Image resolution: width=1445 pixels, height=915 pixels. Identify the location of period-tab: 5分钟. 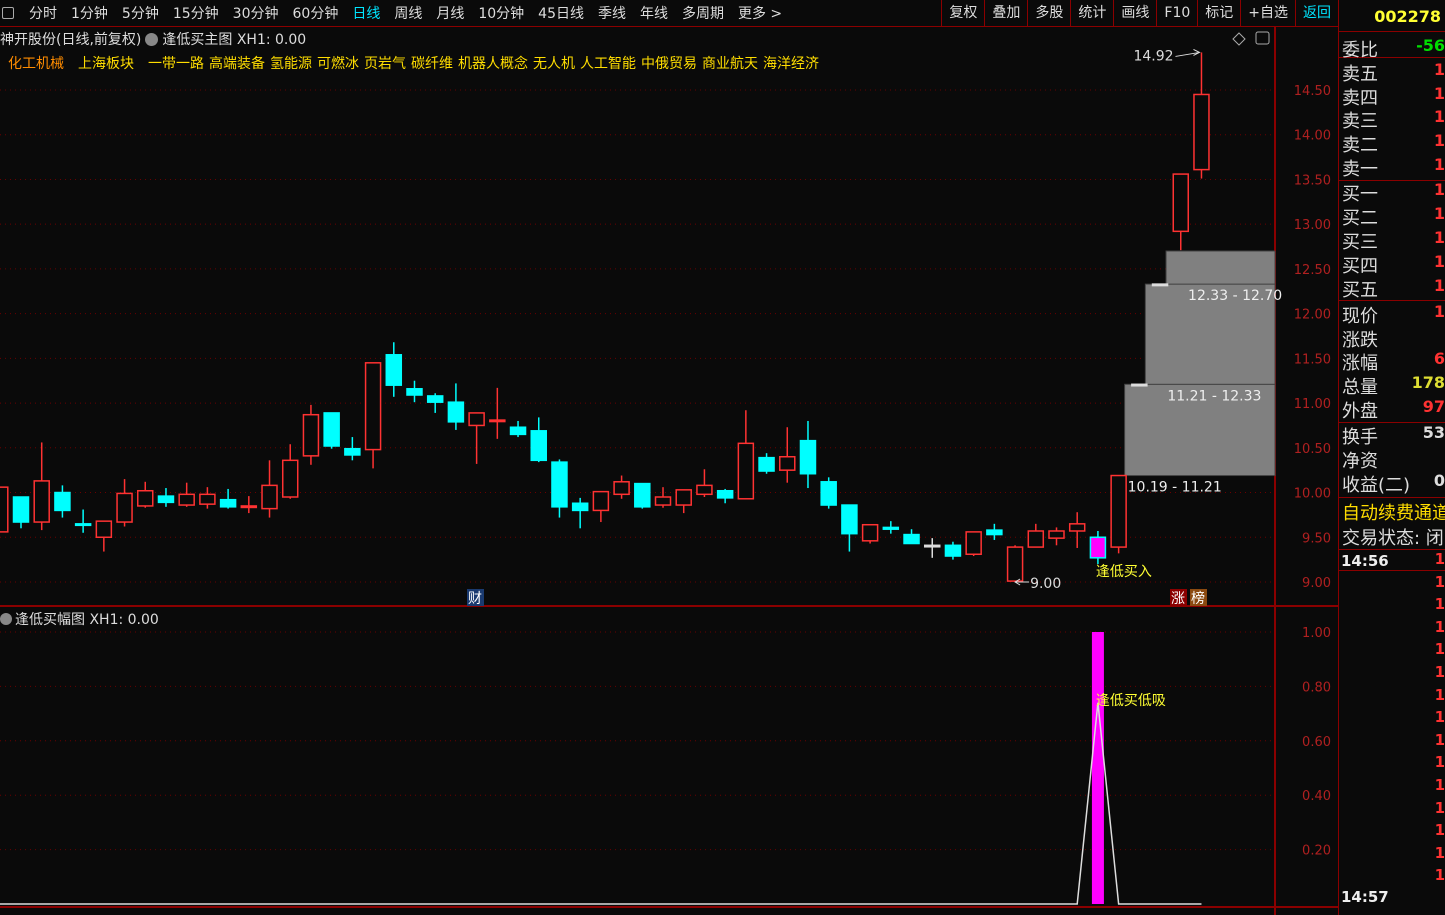
(140, 14).